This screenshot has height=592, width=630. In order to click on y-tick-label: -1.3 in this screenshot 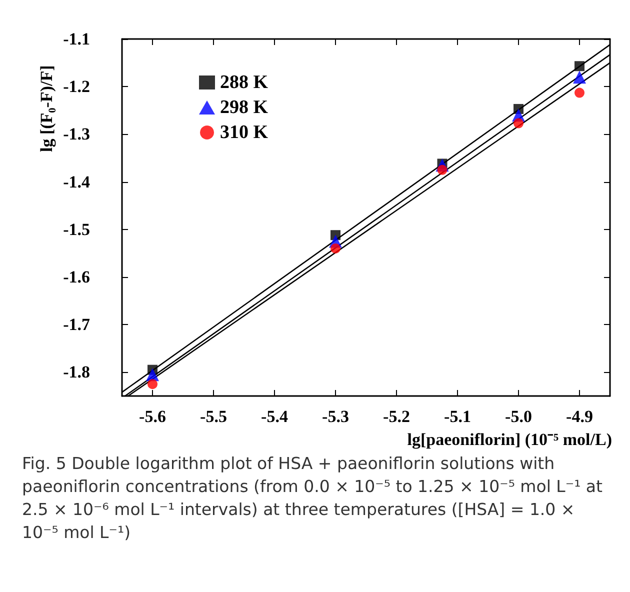, I will do `click(76, 134)`.